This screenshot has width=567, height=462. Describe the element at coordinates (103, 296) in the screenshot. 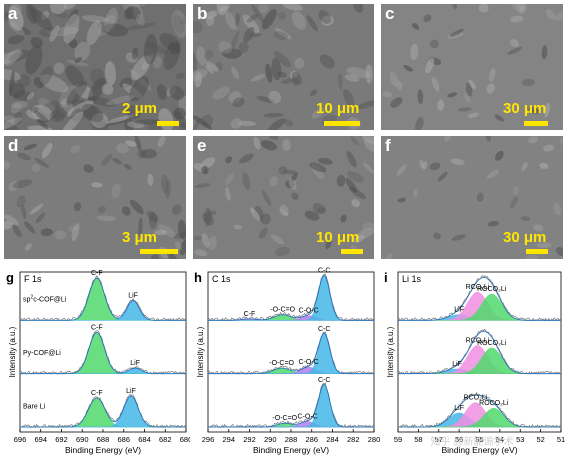

I see `spectrum-1: C-F LiF sp2c-COF@Li` at that location.